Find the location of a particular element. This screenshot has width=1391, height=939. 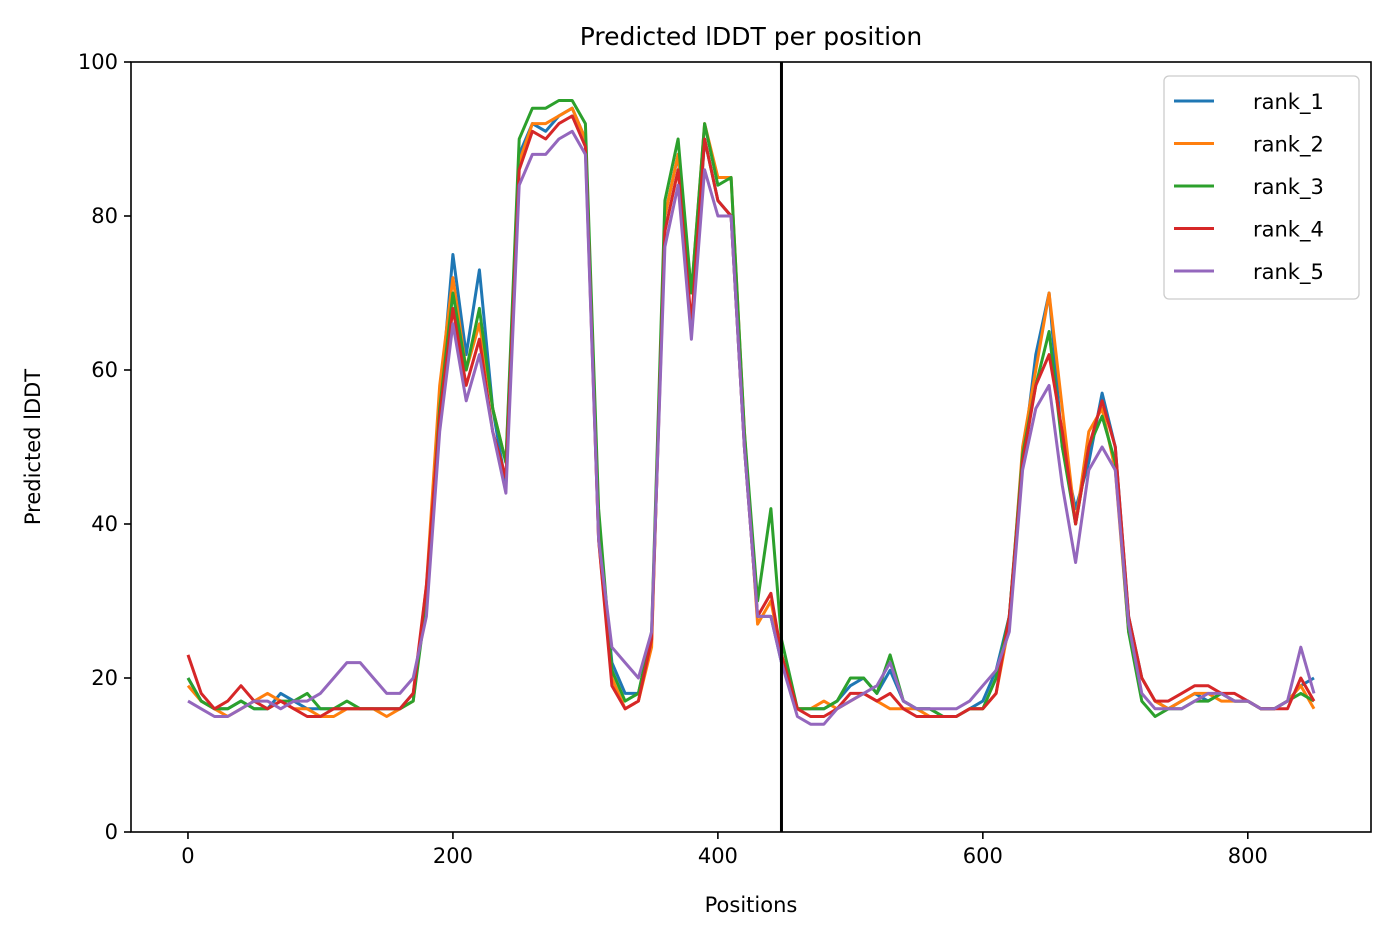

legend-box is located at coordinates (1261, 187).